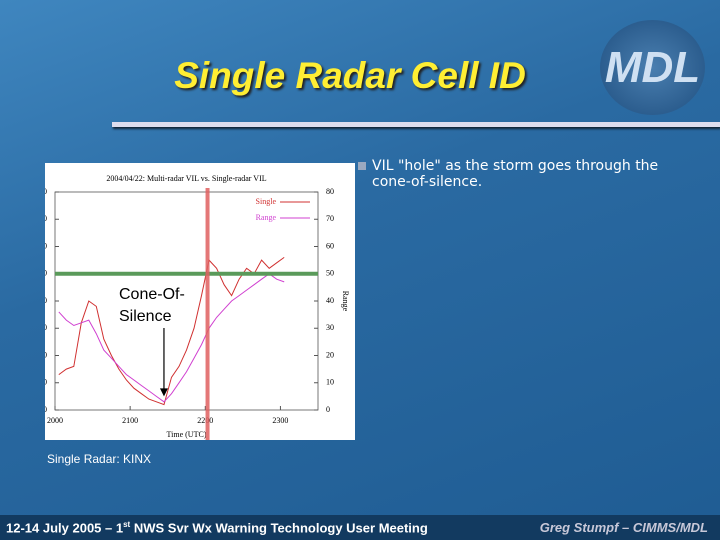  I want to click on y-tick-label: 10, so click(46, 382).